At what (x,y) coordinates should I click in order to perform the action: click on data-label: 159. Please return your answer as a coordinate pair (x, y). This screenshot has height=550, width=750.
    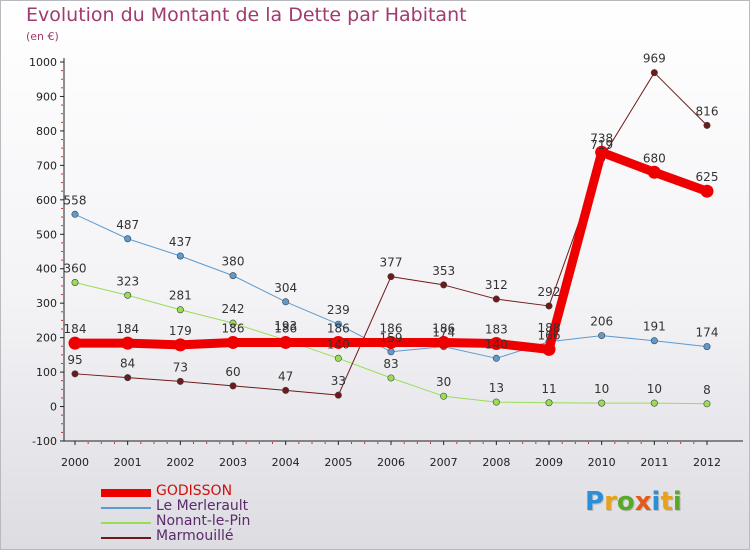
    Looking at the image, I should click on (391, 338).